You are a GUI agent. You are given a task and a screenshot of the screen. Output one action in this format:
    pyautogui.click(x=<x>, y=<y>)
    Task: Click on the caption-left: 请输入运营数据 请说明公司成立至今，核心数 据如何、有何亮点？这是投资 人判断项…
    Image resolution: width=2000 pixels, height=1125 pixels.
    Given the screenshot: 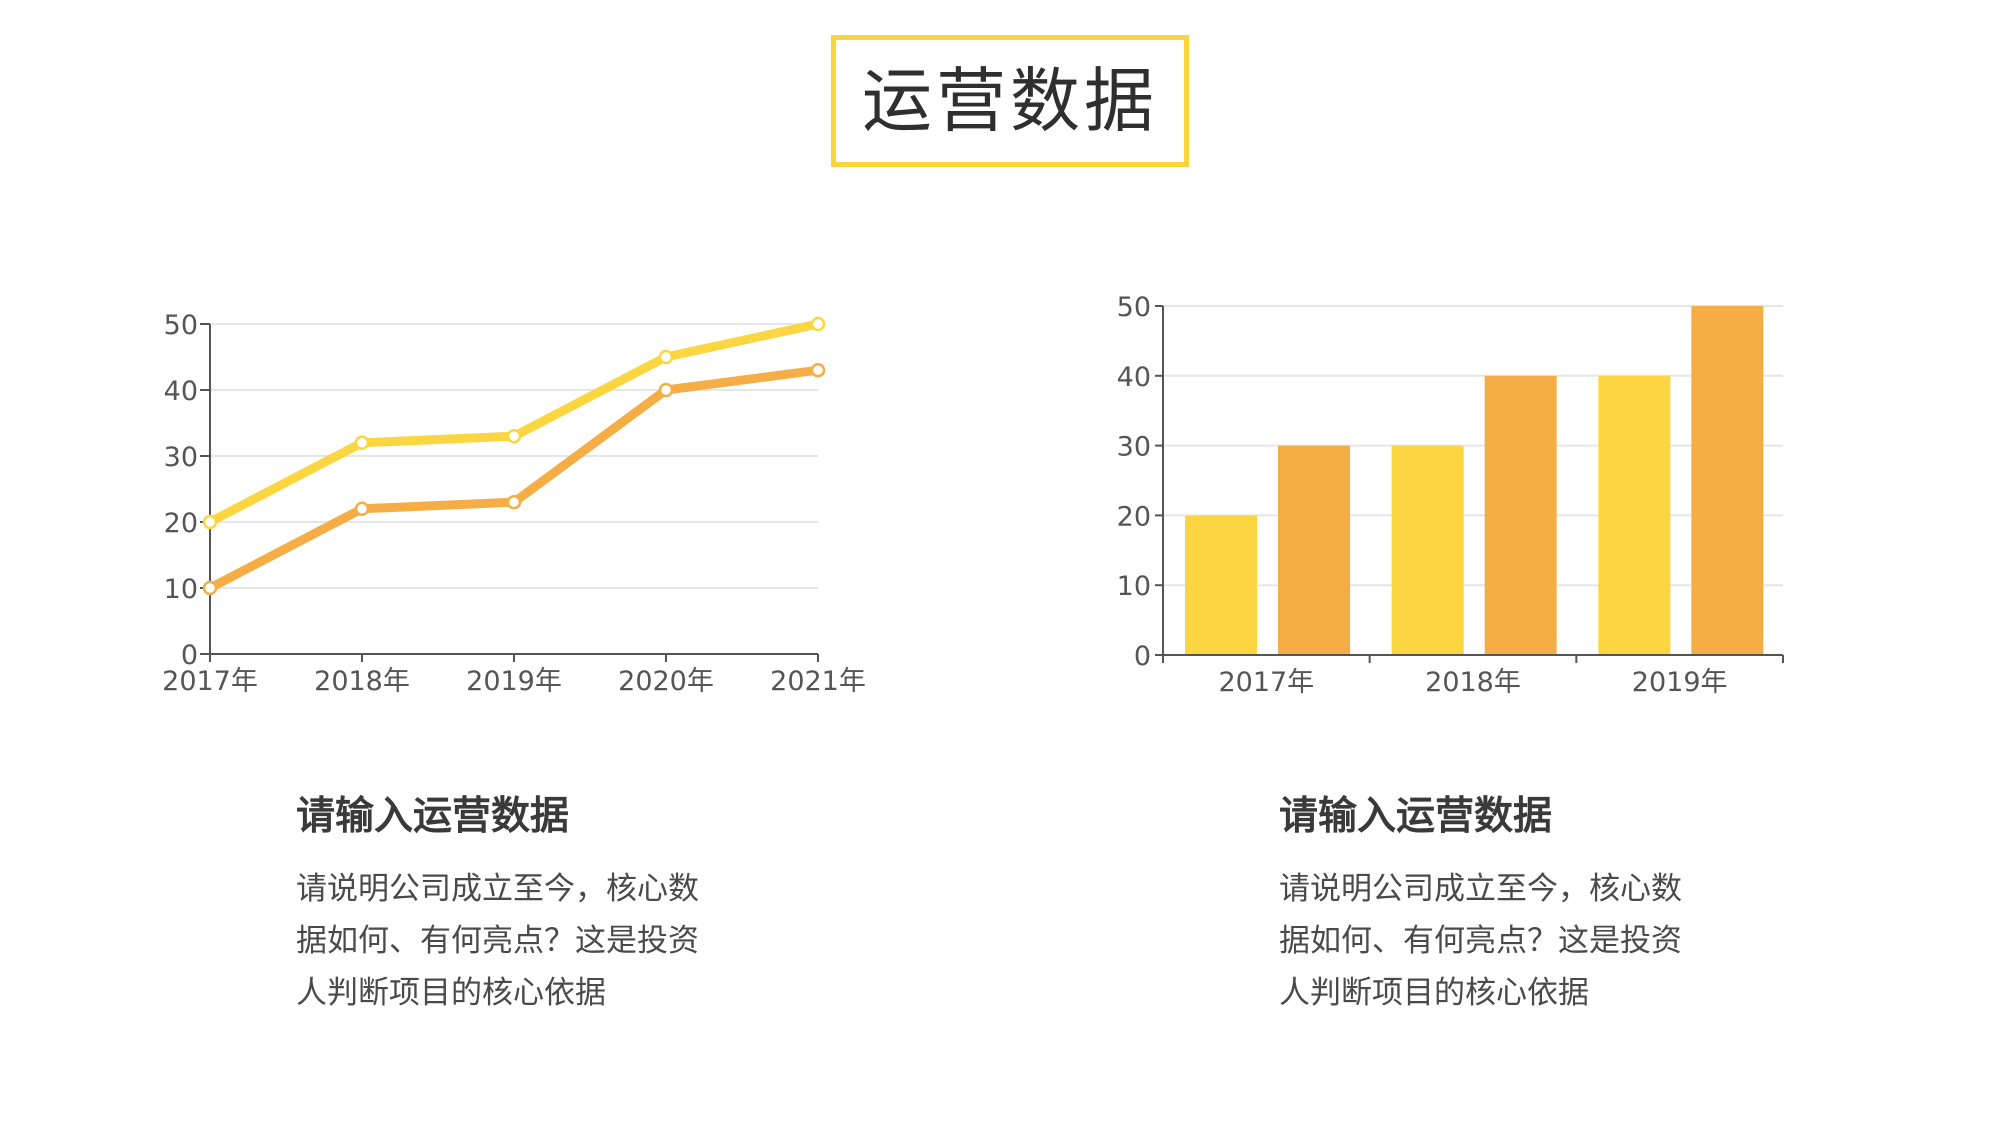 What is the action you would take?
    pyautogui.click(x=556, y=906)
    